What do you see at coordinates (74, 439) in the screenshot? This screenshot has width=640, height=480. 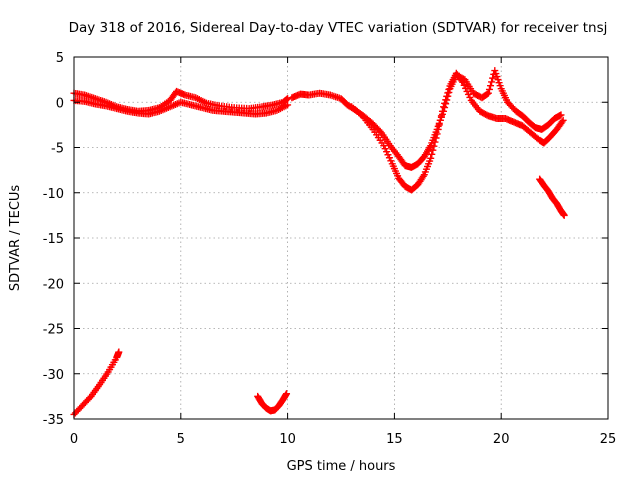 I see `x-tick-label-0: 0` at bounding box center [74, 439].